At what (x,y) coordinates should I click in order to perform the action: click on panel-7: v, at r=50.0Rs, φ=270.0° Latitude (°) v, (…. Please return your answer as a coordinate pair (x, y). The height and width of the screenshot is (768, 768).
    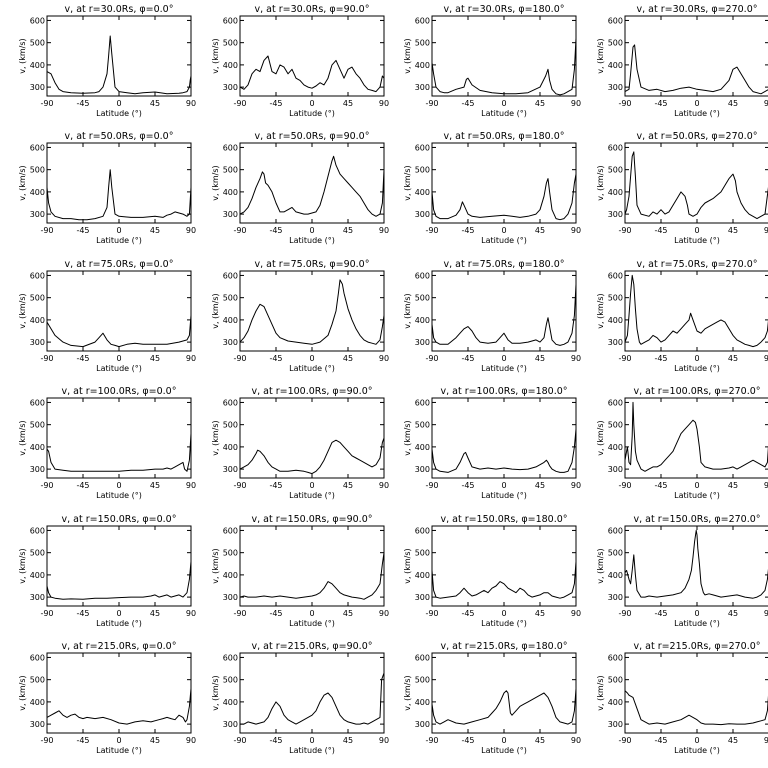
    Looking at the image, I should click on (682, 188).